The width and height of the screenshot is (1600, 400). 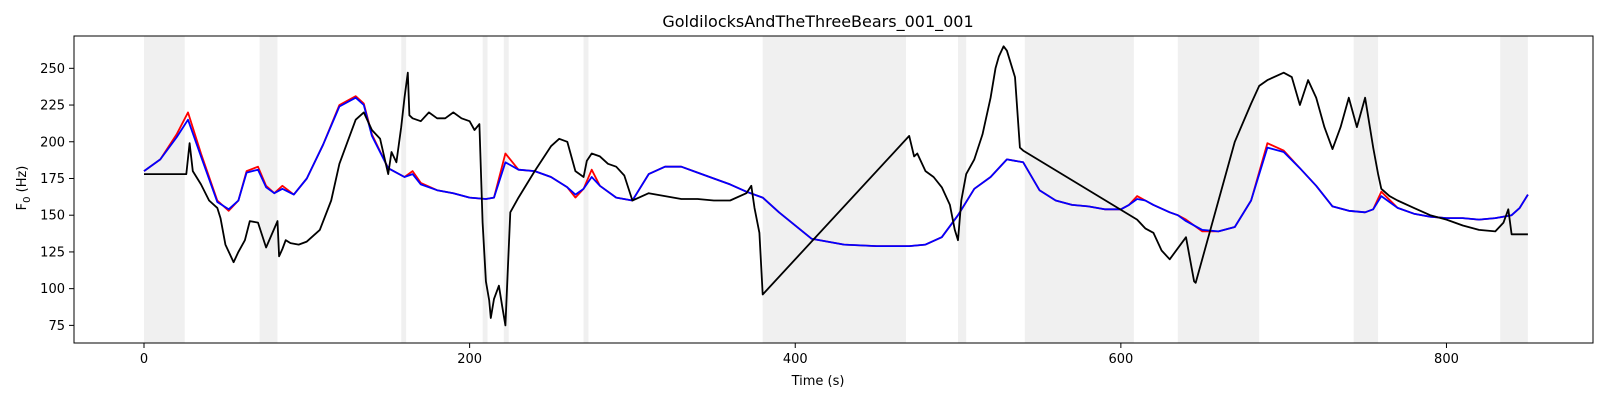 What do you see at coordinates (52, 142) in the screenshot?
I see `y-tick-label: 200` at bounding box center [52, 142].